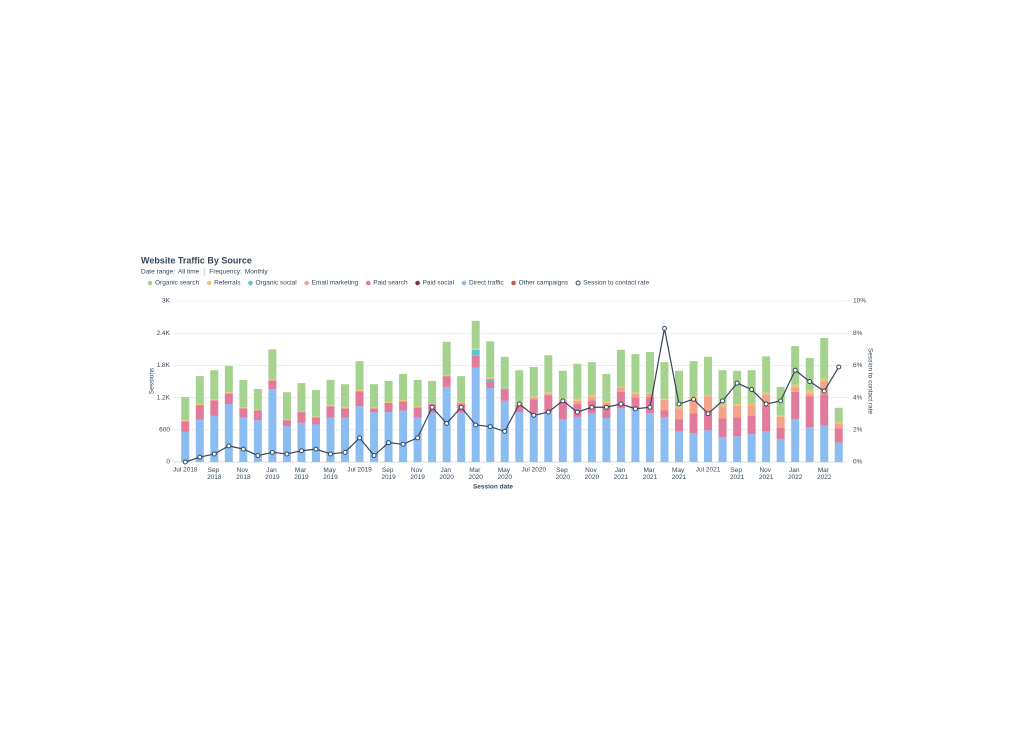 The height and width of the screenshot is (750, 1024). I want to click on filter-label: Frequency:, so click(225, 272).